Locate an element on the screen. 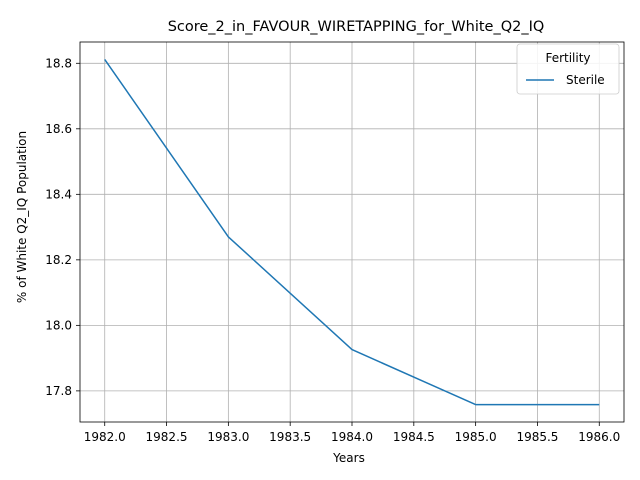  legend-box is located at coordinates (568, 69).